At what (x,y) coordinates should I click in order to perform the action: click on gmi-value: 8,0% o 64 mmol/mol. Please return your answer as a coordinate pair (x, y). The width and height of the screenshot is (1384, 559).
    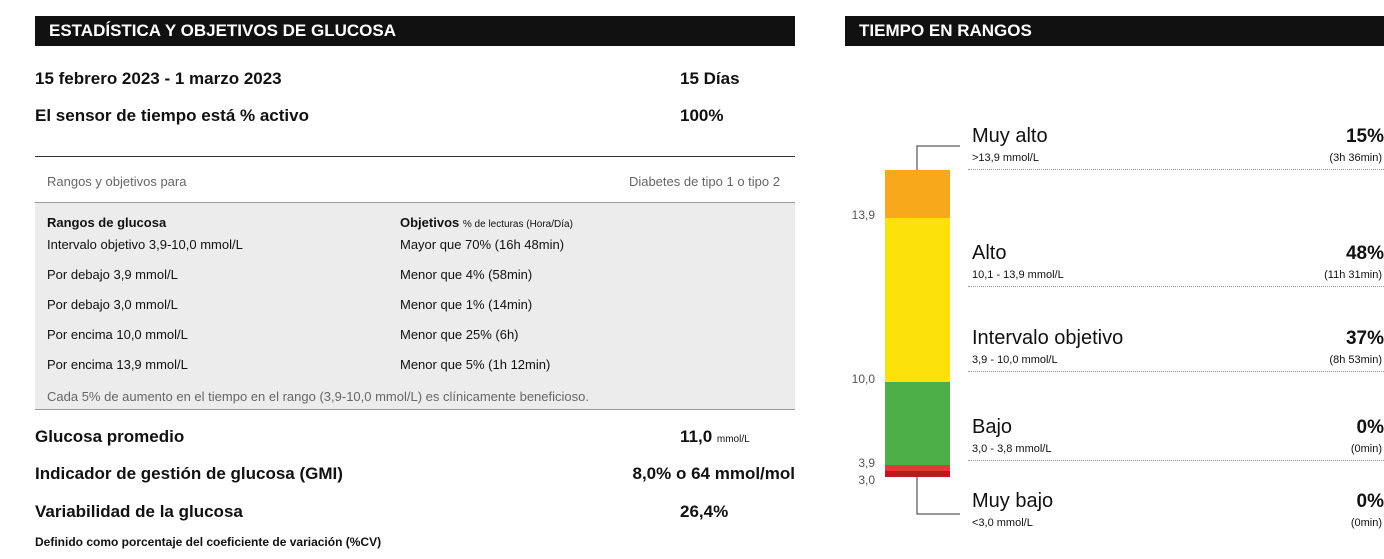
    Looking at the image, I should click on (714, 473).